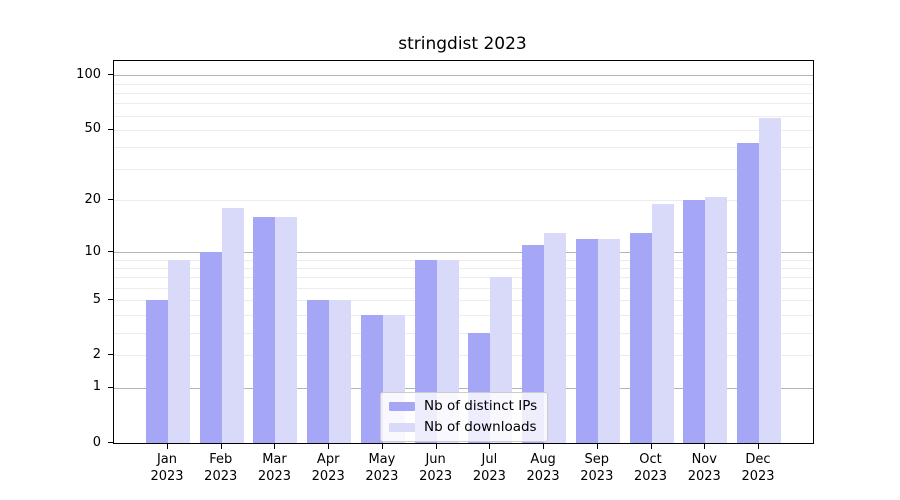 This screenshot has width=900, height=500. I want to click on y-tick-label: 20, so click(92, 199).